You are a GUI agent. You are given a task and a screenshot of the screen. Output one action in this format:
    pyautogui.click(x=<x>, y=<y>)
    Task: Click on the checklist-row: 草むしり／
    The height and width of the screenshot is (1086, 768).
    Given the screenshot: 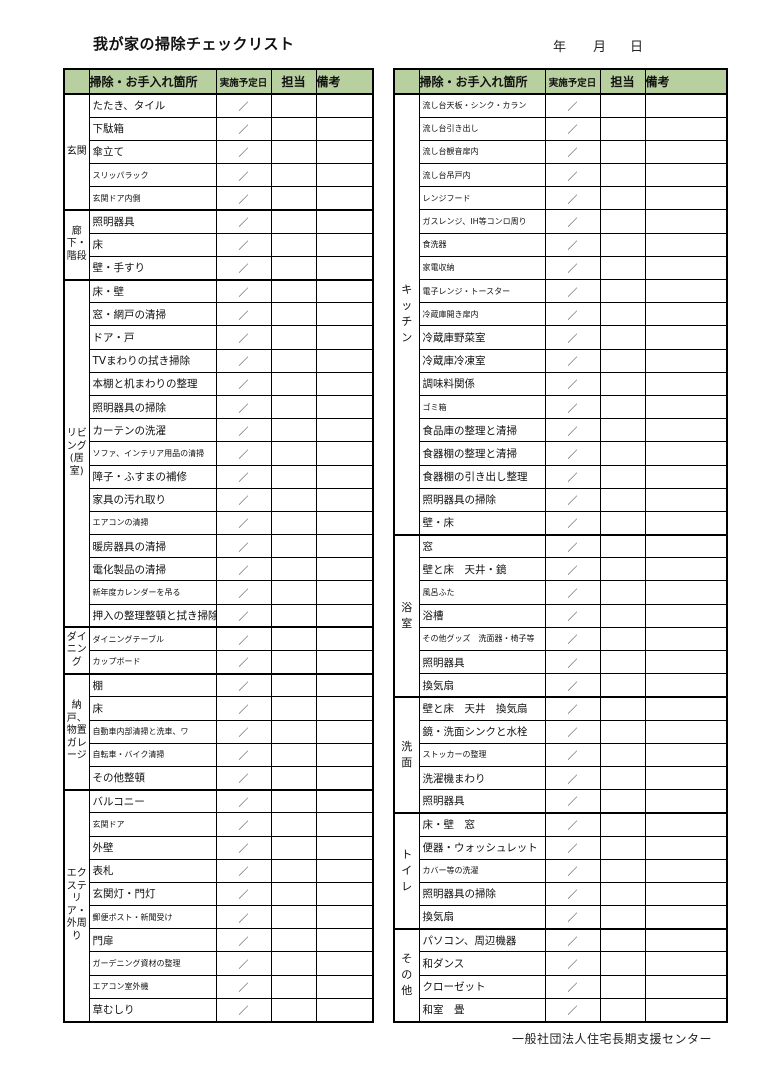 What is the action you would take?
    pyautogui.click(x=219, y=1010)
    